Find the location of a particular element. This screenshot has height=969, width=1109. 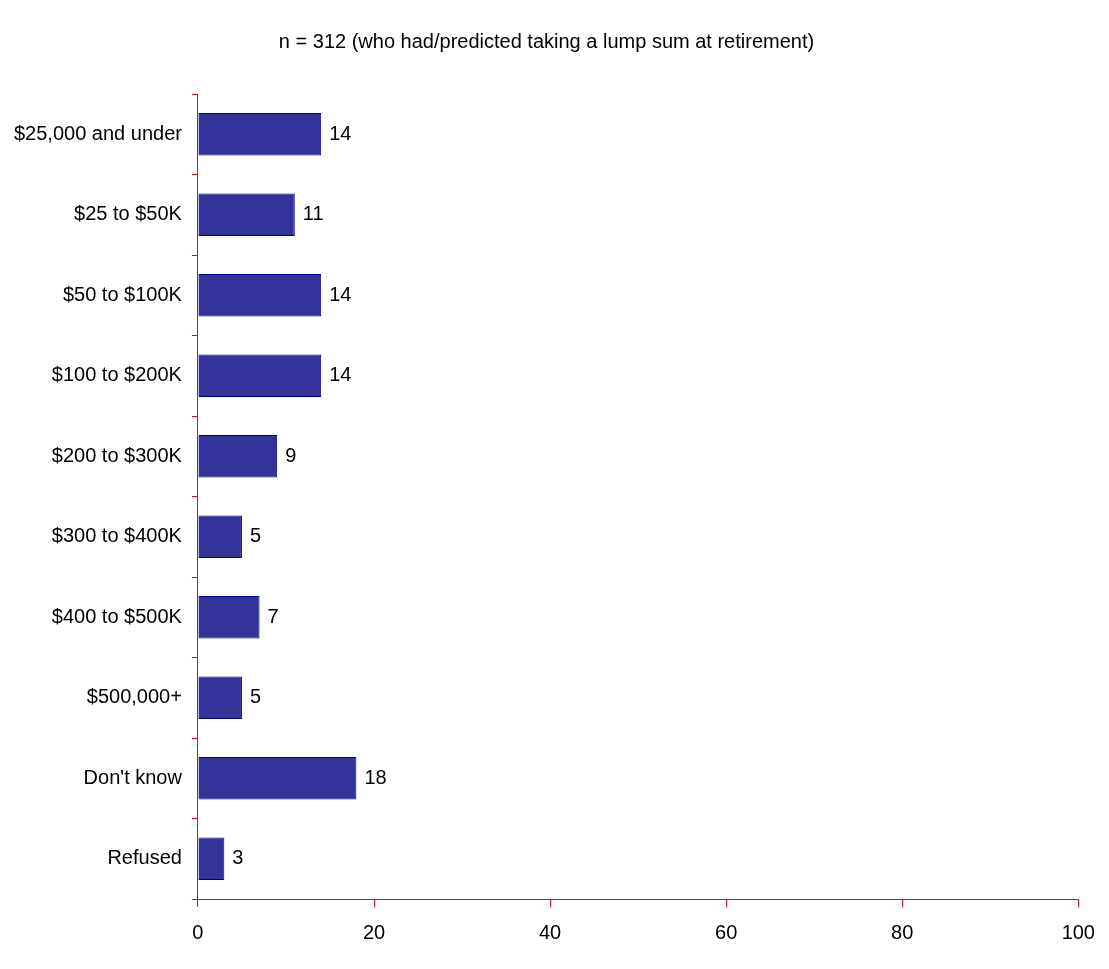

x-tick-label: 20 is located at coordinates (374, 931).